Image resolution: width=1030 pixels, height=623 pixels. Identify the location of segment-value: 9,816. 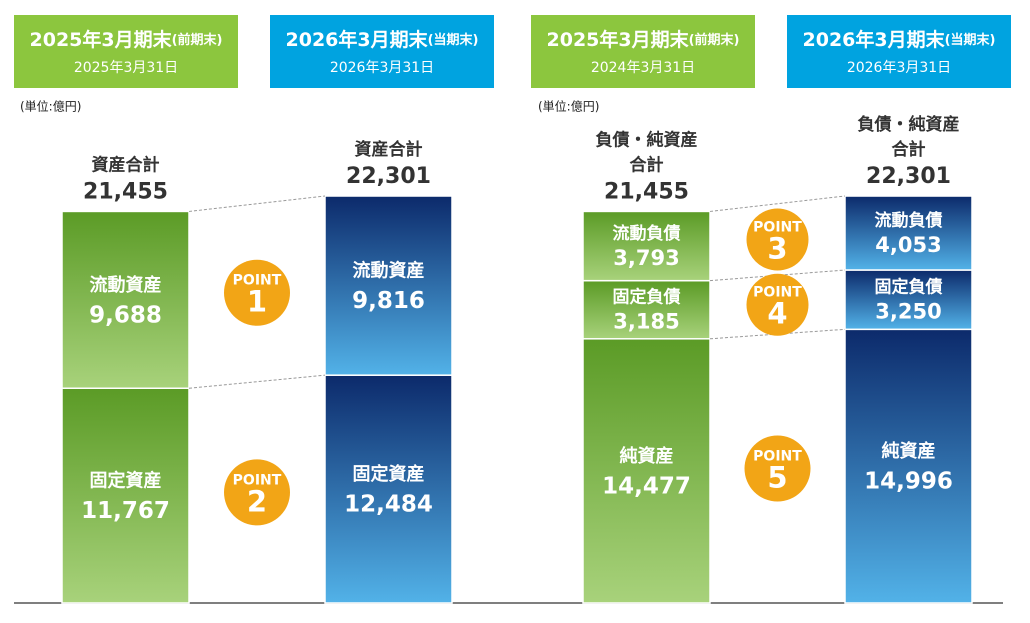
(388, 301).